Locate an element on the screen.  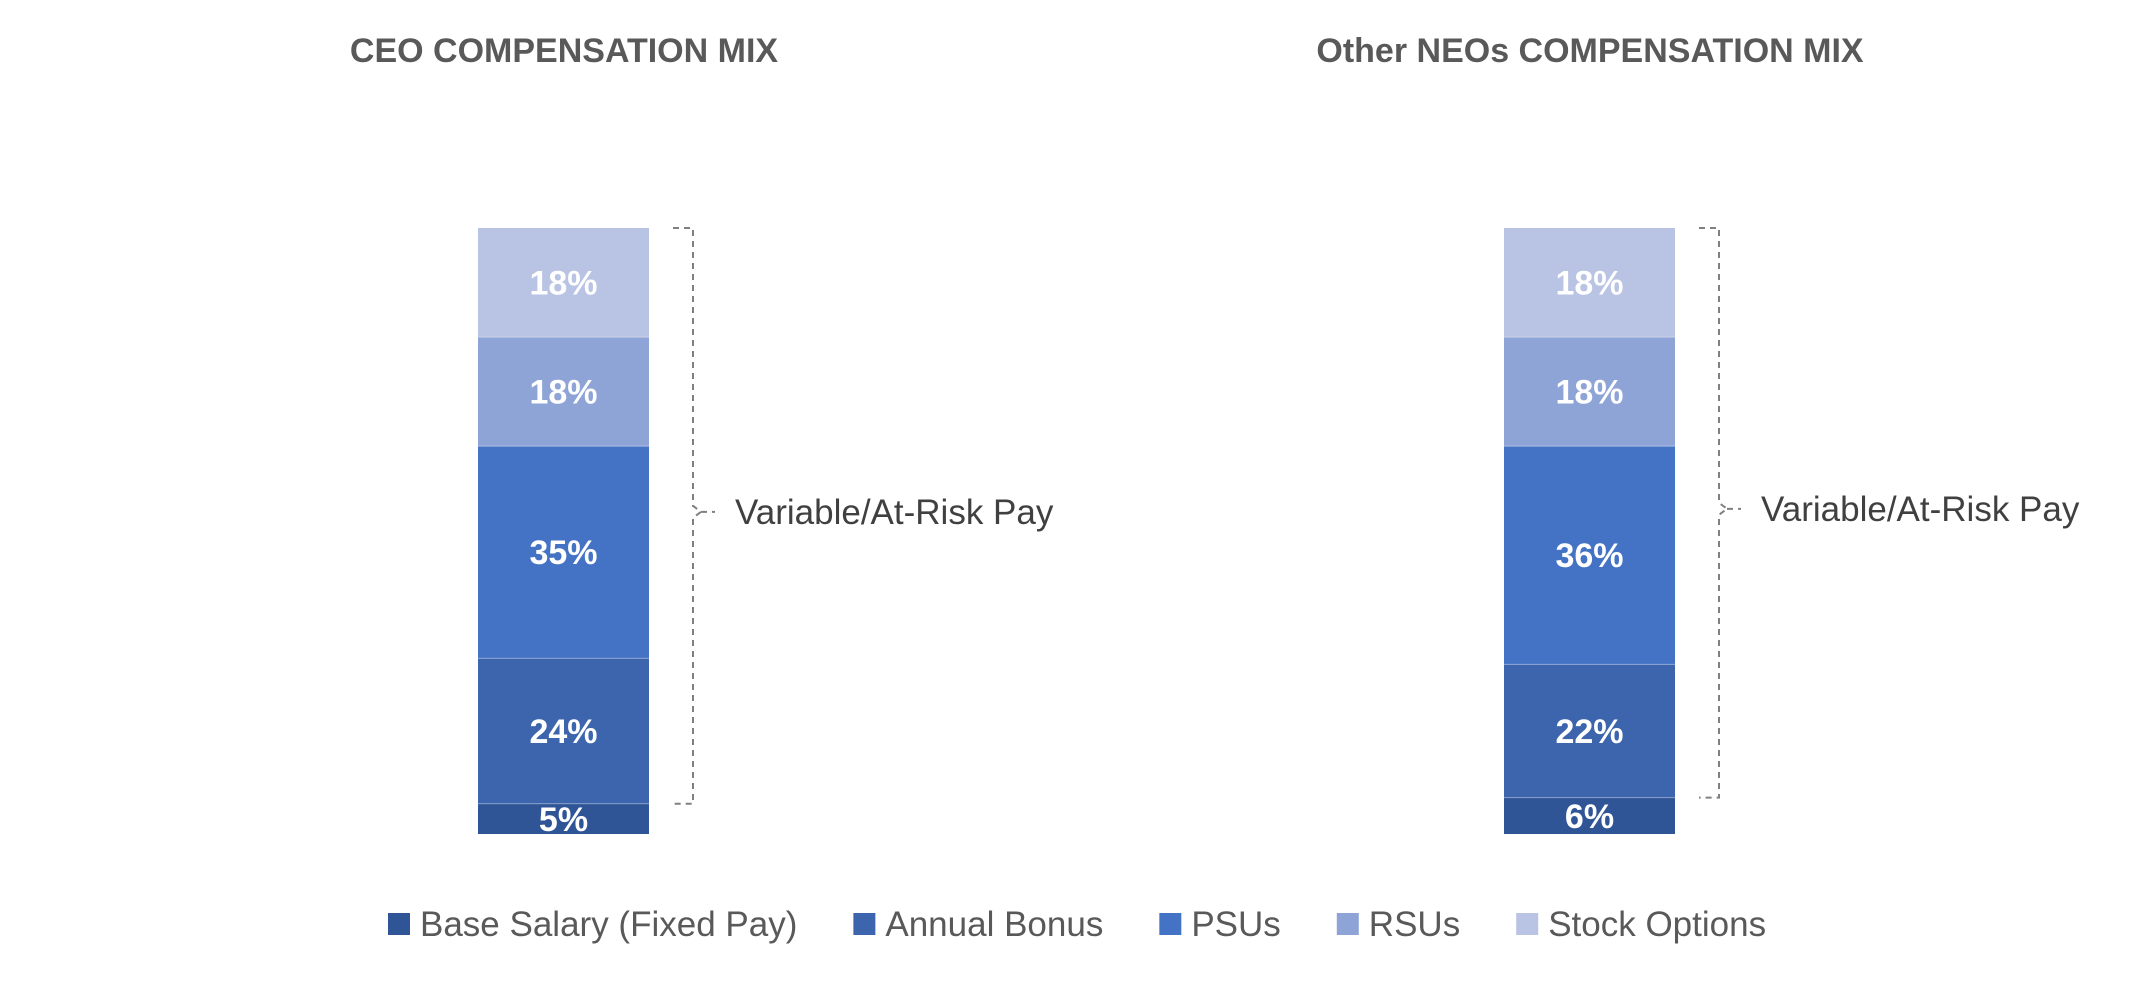
chart-title-other-neos: Other NEOs COMPENSATION MIX is located at coordinates (1590, 51).